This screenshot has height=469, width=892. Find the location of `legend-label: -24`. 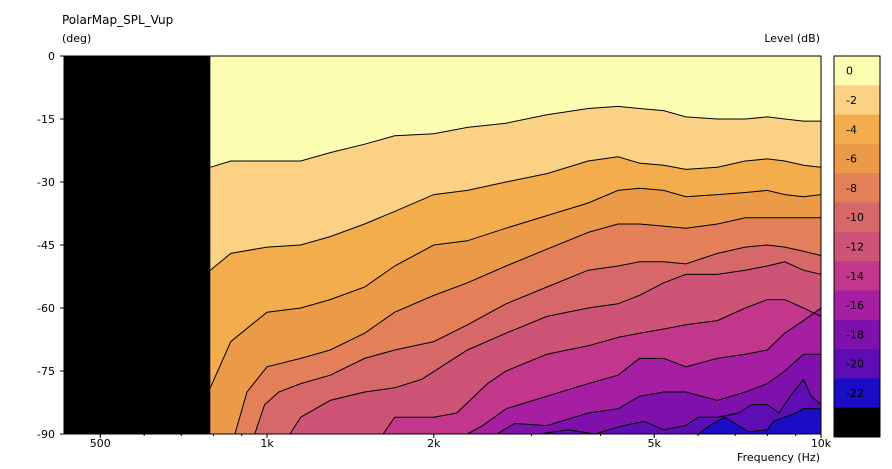

legend-label: -24 is located at coordinates (855, 422).